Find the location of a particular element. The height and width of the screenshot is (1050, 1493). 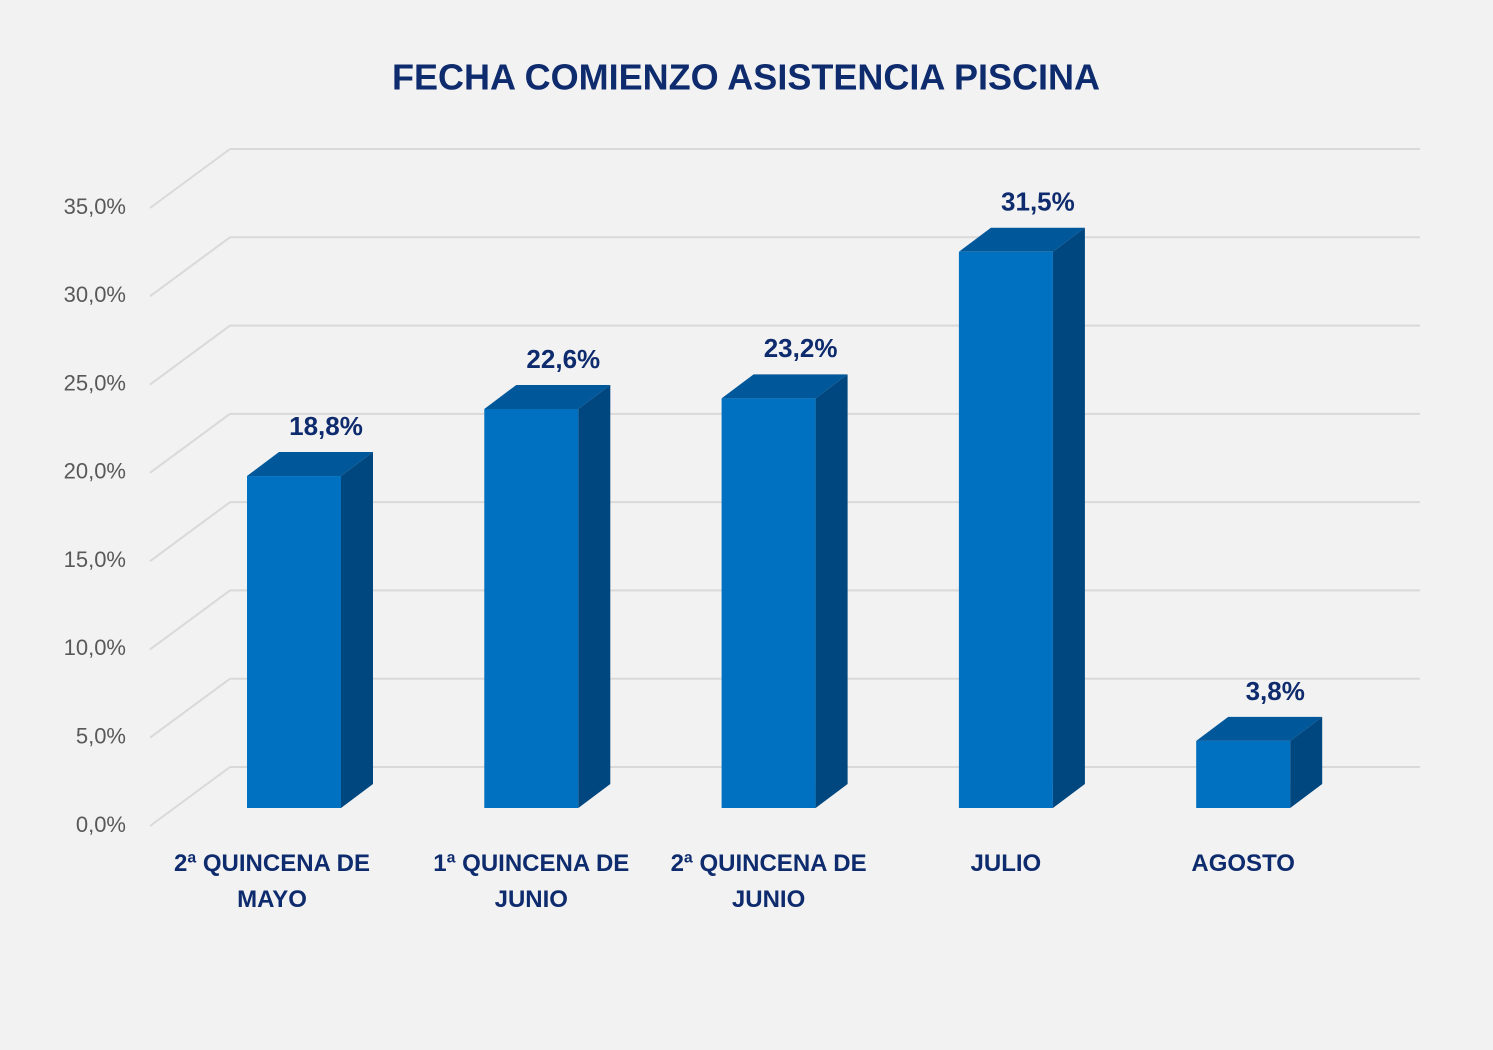

y-tick-label: 10,0% is located at coordinates (95, 647).